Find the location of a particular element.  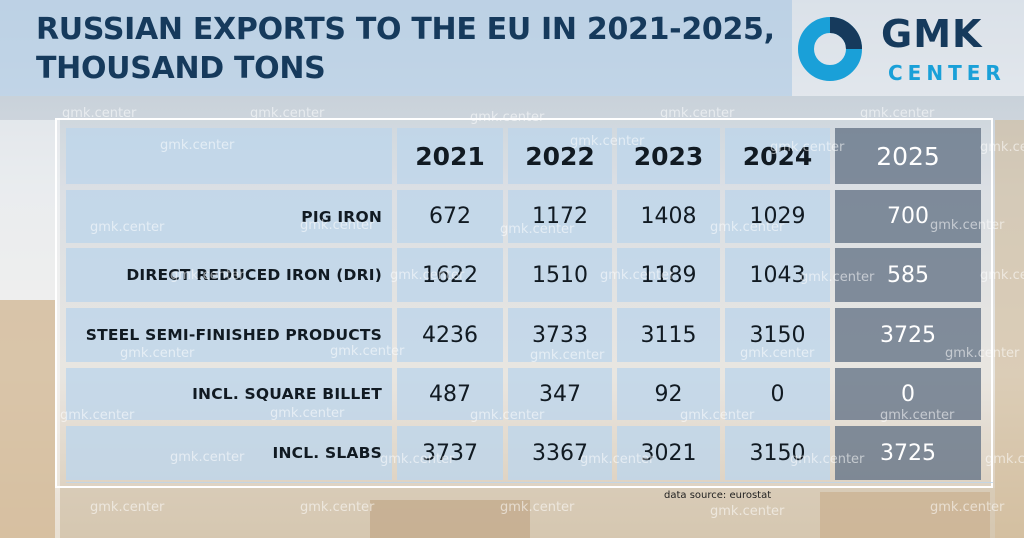

table-cell-value: 3367 is located at coordinates (560, 453).